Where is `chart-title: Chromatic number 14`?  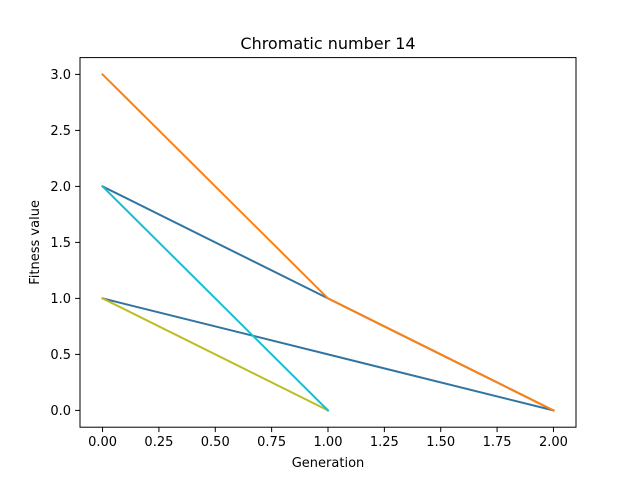
chart-title: Chromatic number 14 is located at coordinates (327, 43).